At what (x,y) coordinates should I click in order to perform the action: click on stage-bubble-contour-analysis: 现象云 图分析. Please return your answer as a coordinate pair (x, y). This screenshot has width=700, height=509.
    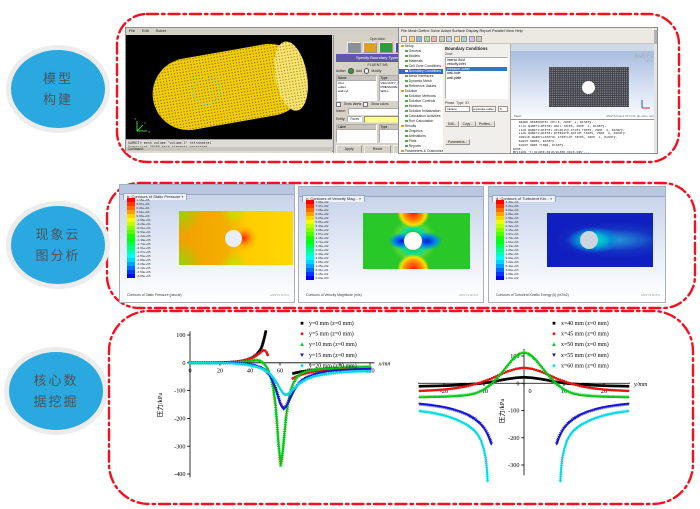
    Looking at the image, I should click on (58, 245).